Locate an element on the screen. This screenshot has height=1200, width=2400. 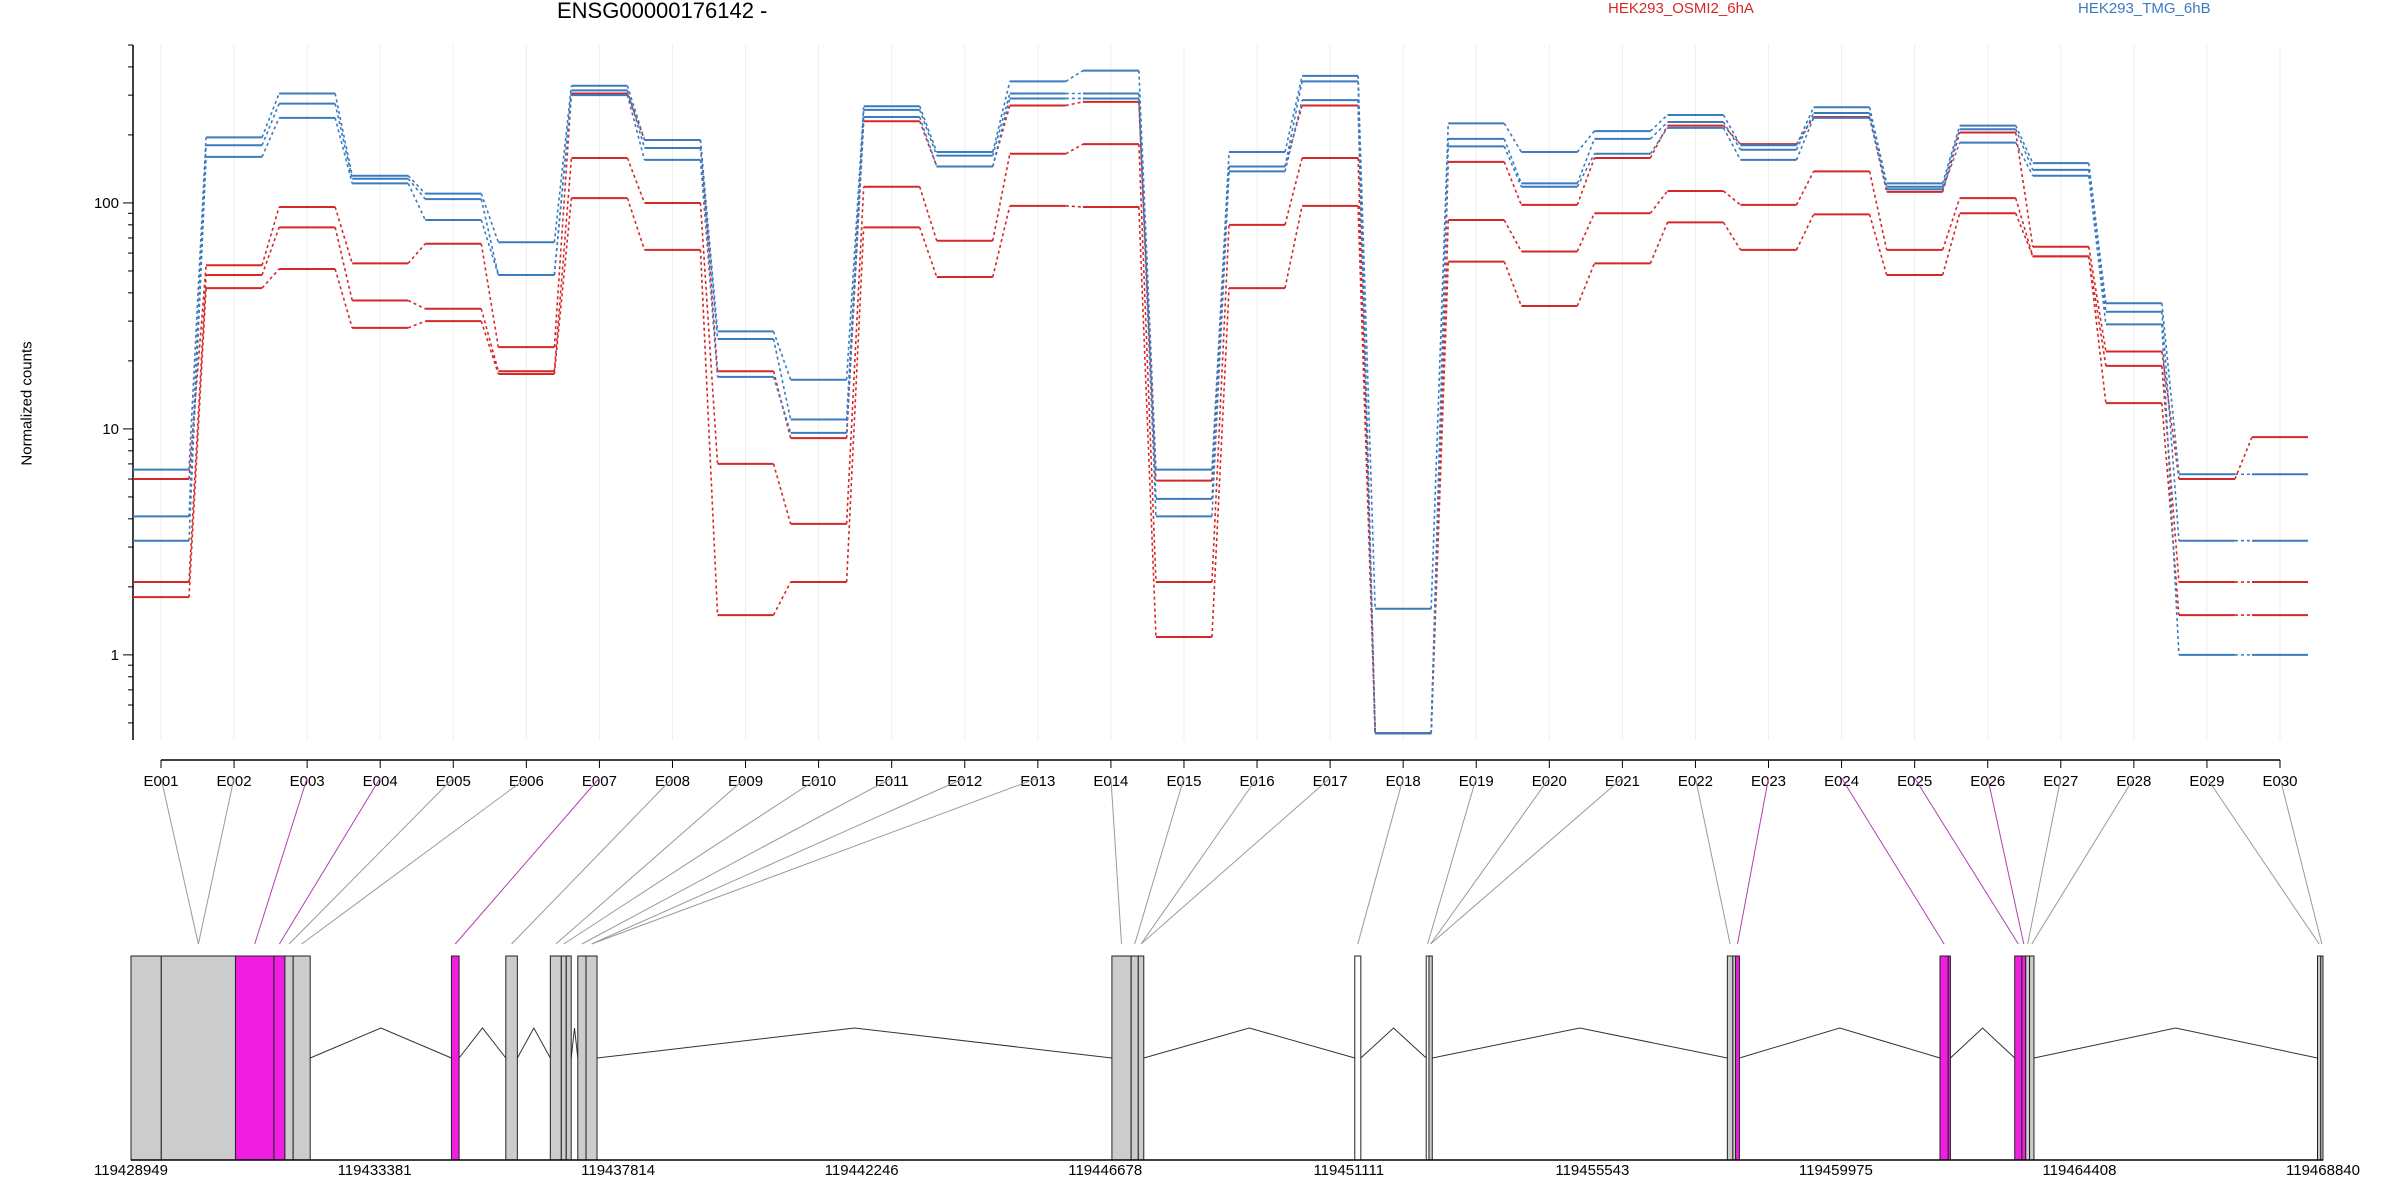
x-tick-label: E023 is located at coordinates (1768, 781).